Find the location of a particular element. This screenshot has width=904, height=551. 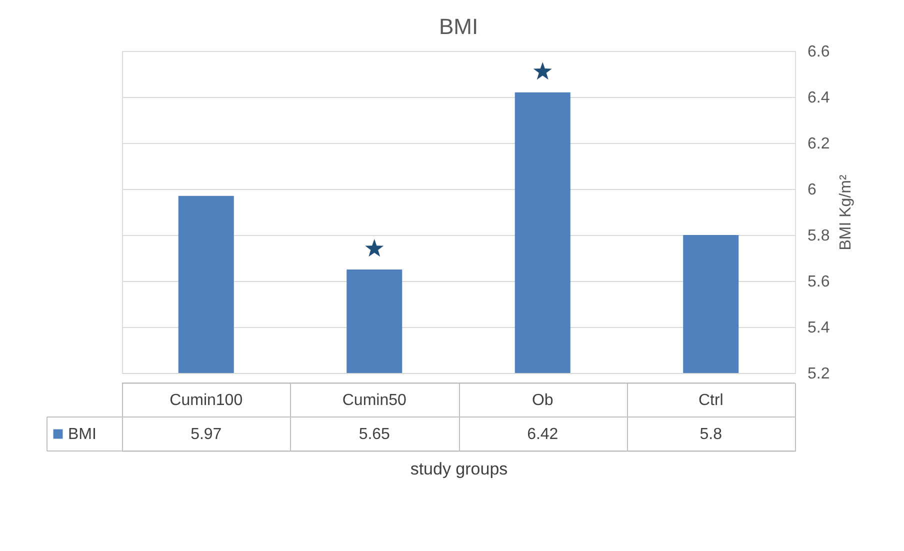

y-tick-label: 6.6 is located at coordinates (819, 52).